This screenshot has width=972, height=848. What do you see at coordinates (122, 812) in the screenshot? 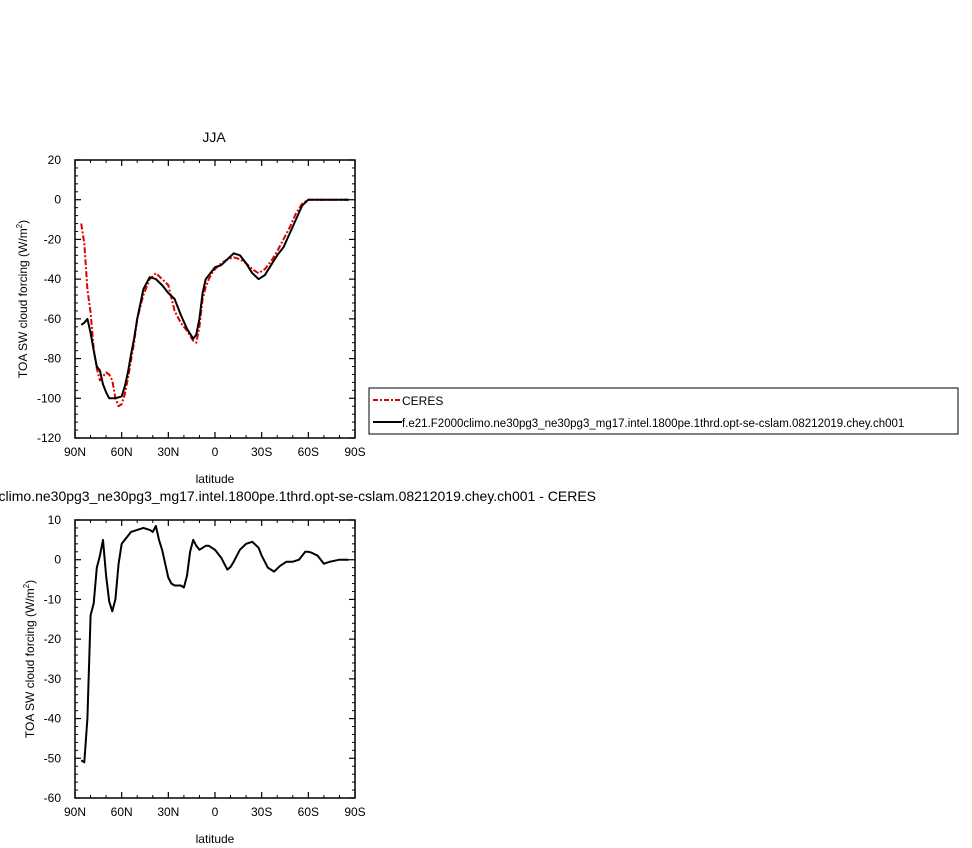
I see `bottom-x-tick-label: 60N` at bounding box center [122, 812].